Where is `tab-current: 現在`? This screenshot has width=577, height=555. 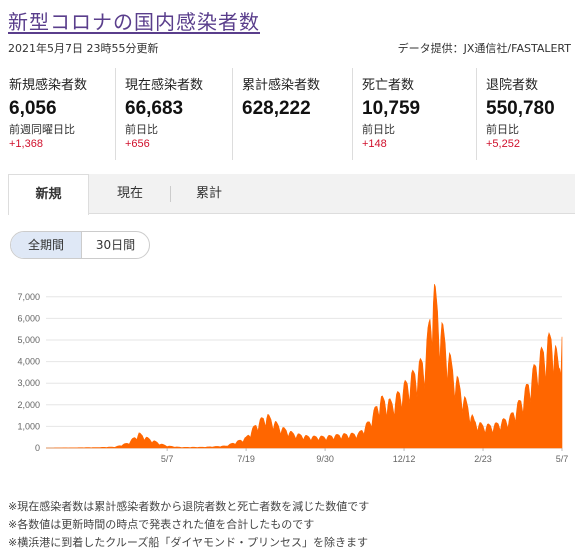
tab-current: 現在 is located at coordinates (129, 193).